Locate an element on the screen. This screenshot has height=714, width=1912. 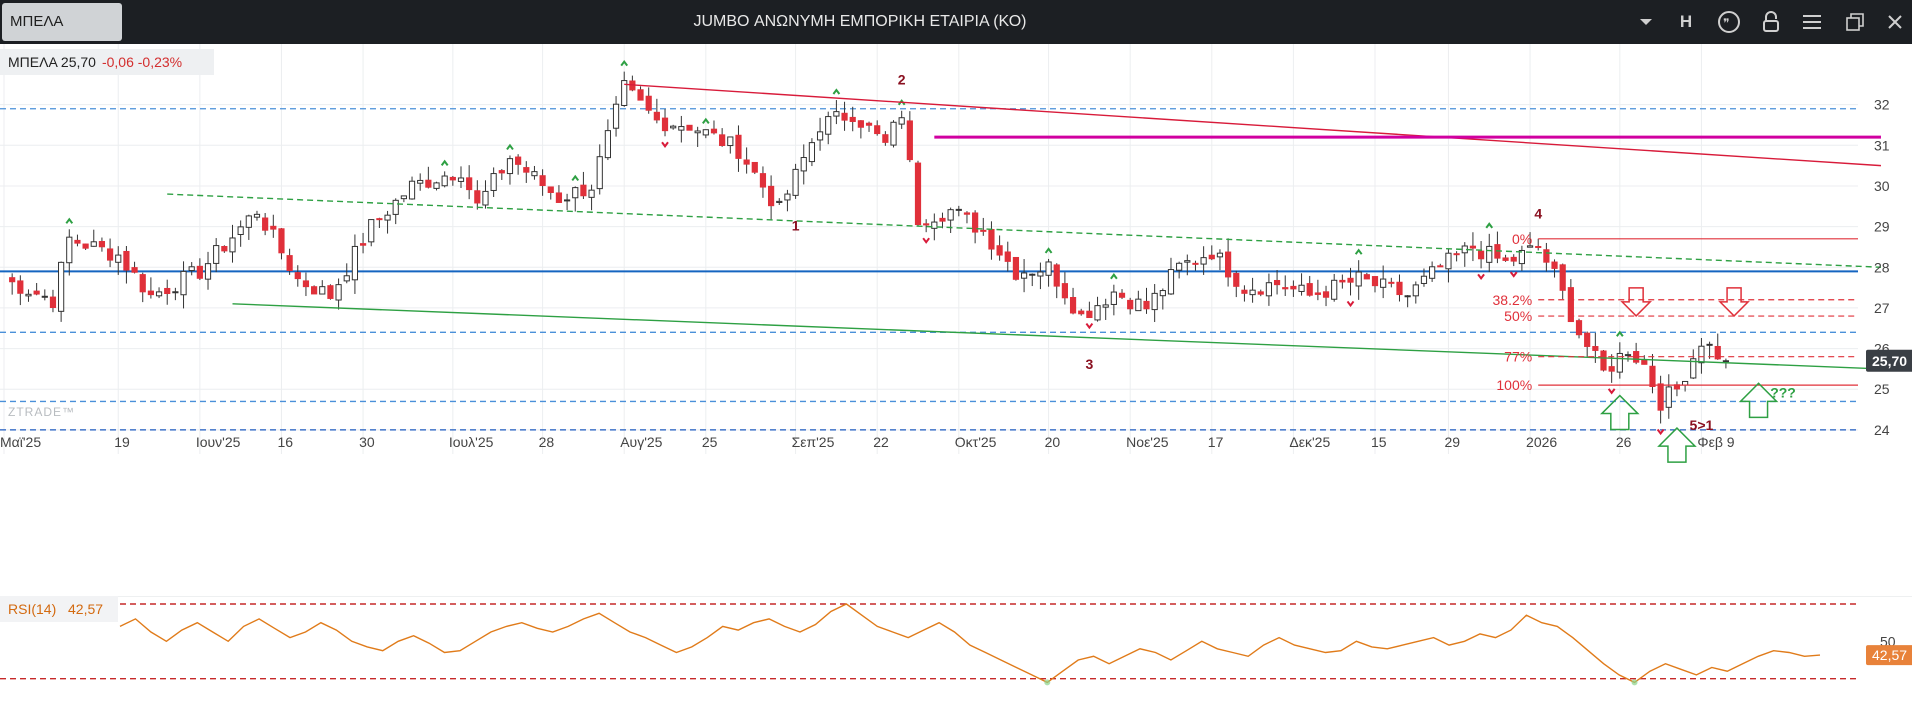
x-tick-label: Ιουλ'25 is located at coordinates (471, 442).